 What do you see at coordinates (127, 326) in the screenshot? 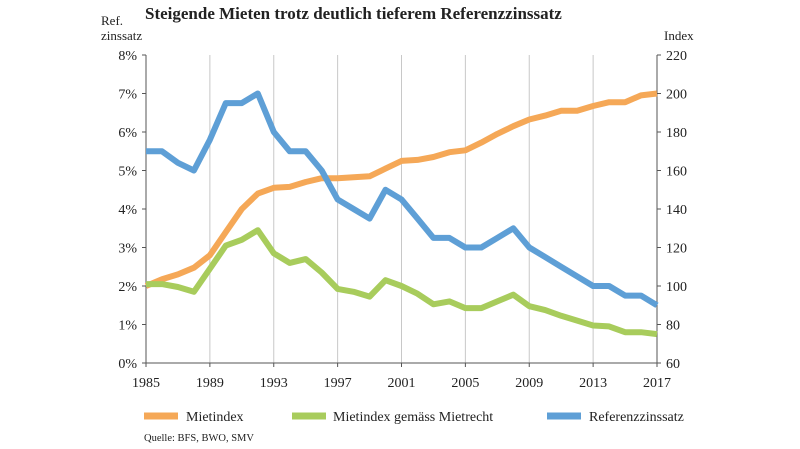
I see `left-tick-label: 1%` at bounding box center [127, 326].